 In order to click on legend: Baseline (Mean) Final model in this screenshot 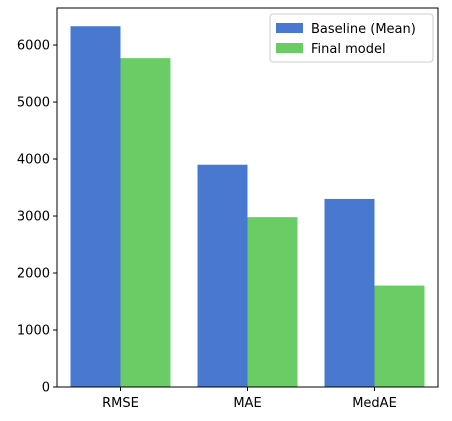, I will do `click(351, 38)`.